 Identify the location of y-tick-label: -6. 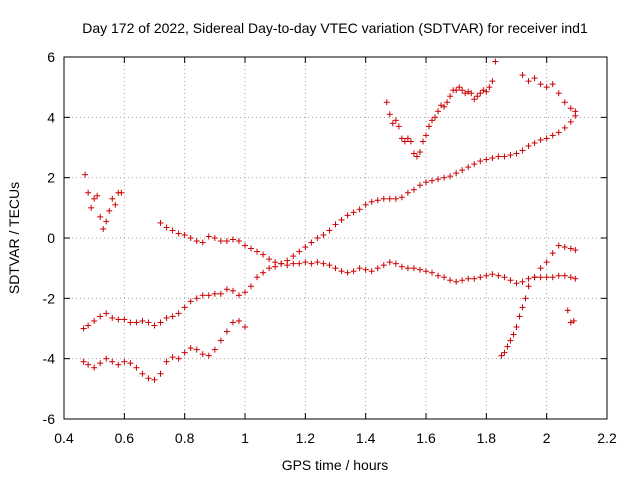
(49, 419).